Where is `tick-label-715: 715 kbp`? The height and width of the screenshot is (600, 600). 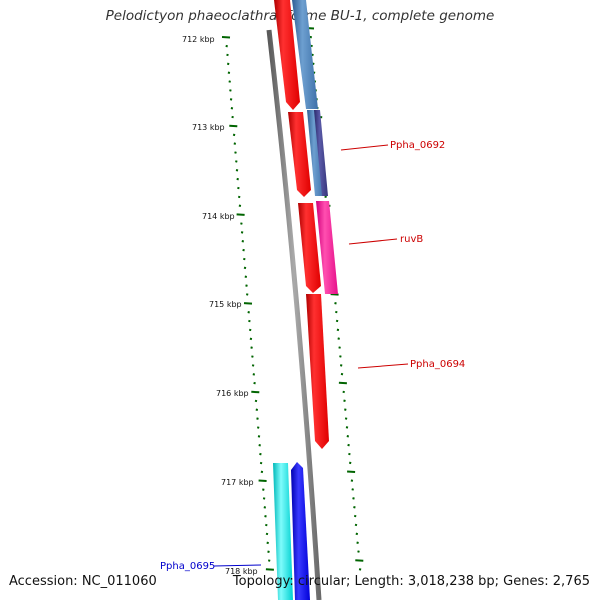
tick-label-715: 715 kbp is located at coordinates (225, 304).